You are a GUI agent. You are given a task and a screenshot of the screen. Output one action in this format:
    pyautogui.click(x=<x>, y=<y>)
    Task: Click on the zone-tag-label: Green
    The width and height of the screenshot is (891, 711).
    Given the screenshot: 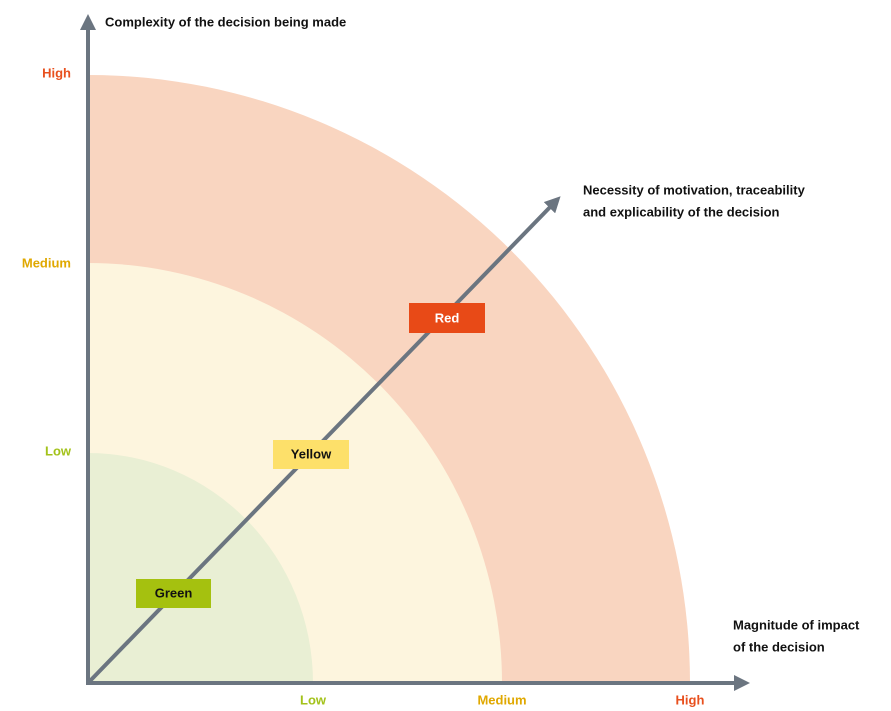 What is the action you would take?
    pyautogui.click(x=174, y=592)
    